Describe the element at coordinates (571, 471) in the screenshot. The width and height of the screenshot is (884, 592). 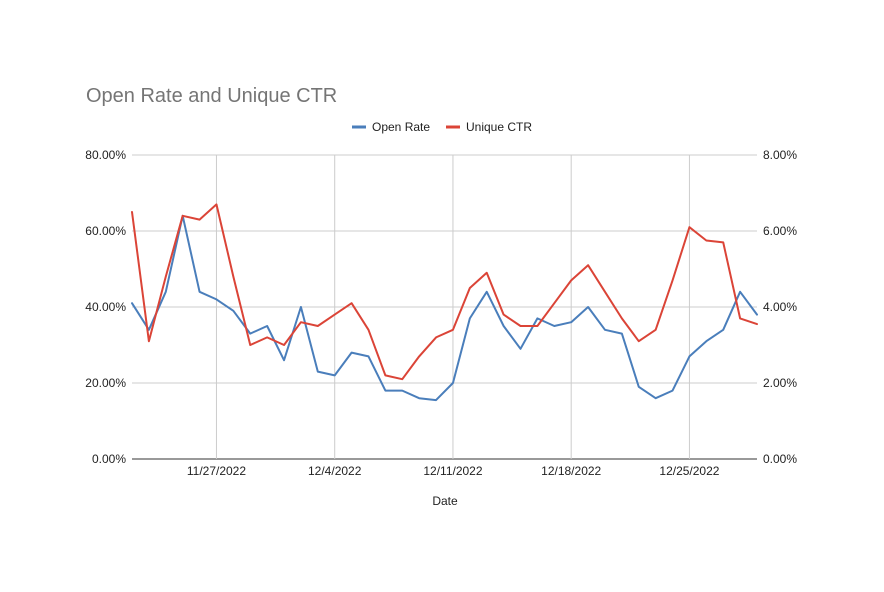
I see `x-tick-label: 12/18/2022` at that location.